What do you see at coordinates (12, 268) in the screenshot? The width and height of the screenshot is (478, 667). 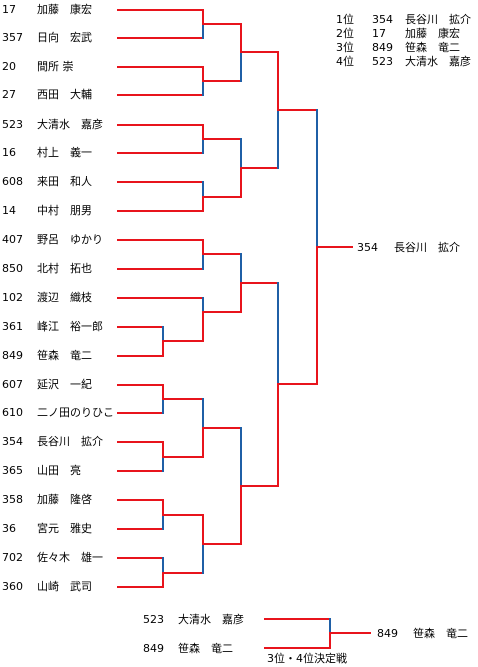 I see `player-seed: 850` at bounding box center [12, 268].